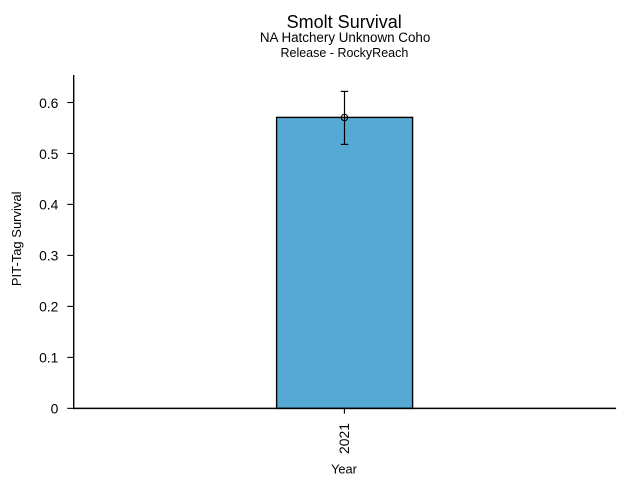 This screenshot has height=480, width=640. What do you see at coordinates (49, 358) in the screenshot?
I see `svg-text: 0.1` at bounding box center [49, 358].